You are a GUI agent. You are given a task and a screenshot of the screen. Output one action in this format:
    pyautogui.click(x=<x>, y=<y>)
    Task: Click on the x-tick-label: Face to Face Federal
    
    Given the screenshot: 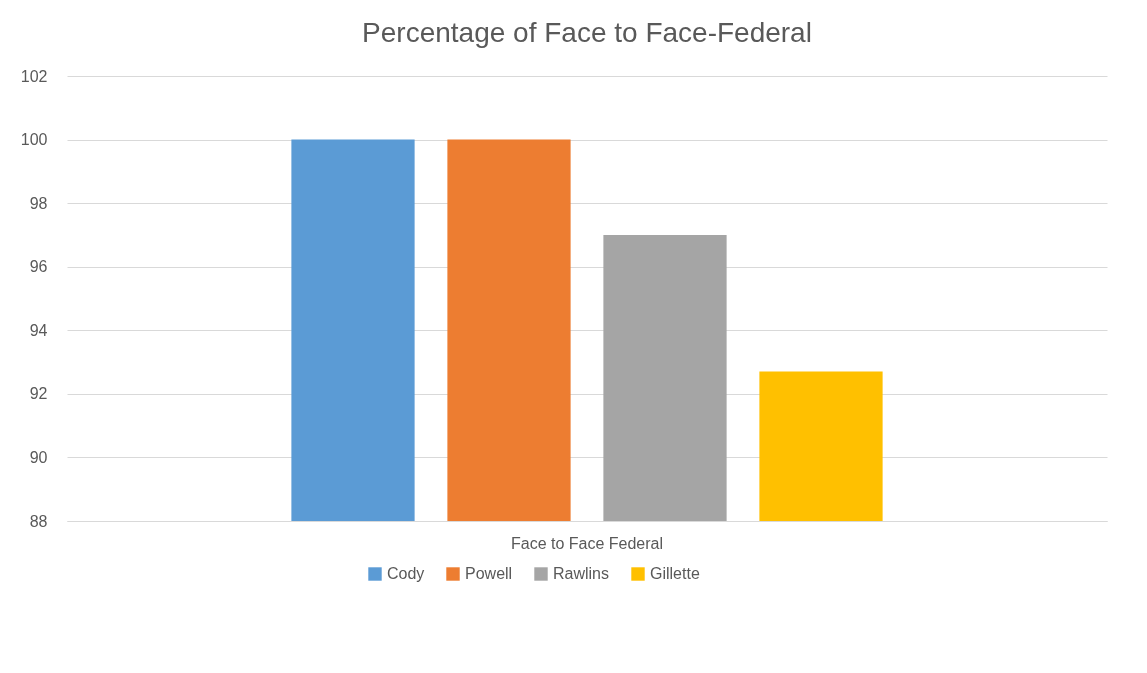 What is the action you would take?
    pyautogui.click(x=587, y=543)
    